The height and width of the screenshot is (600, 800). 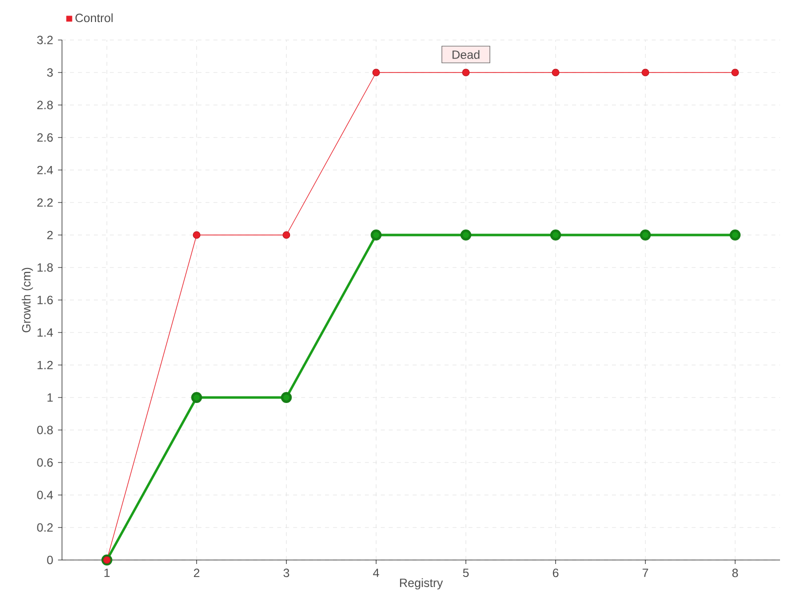 I want to click on x-tick-label: 3, so click(x=287, y=573).